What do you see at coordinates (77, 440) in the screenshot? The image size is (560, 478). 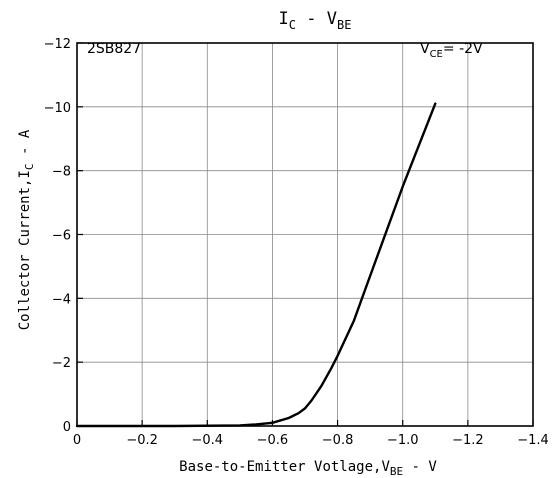 I see `x-tick-label: 0` at bounding box center [77, 440].